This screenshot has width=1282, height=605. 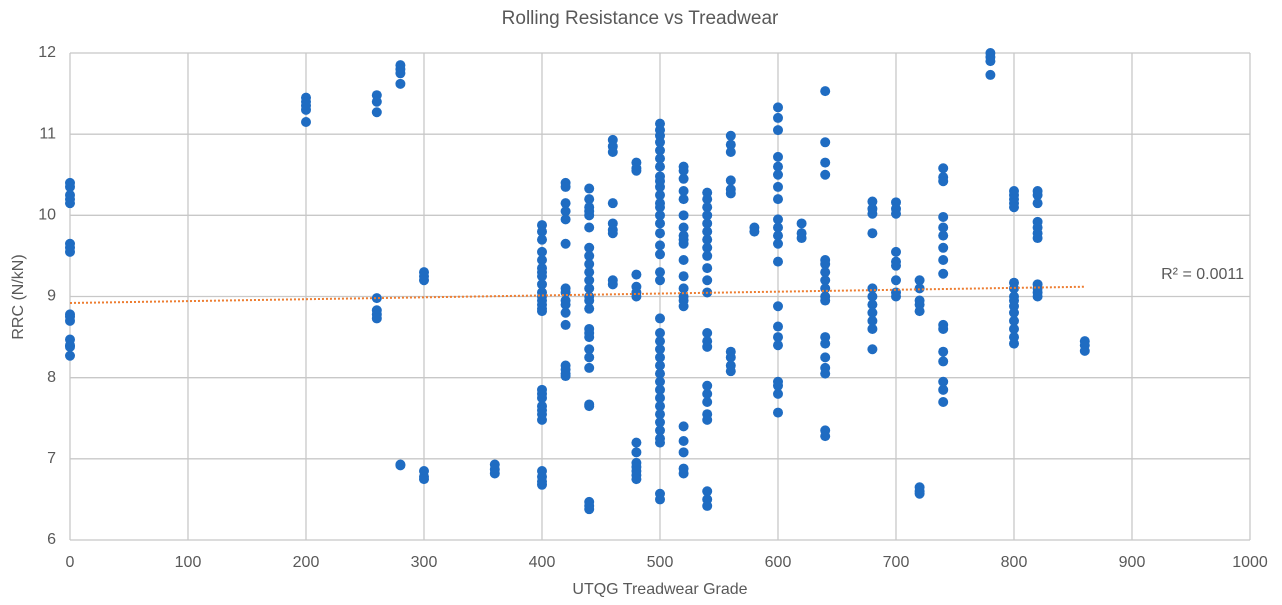 I want to click on y-tick-label: 9, so click(x=51, y=296).